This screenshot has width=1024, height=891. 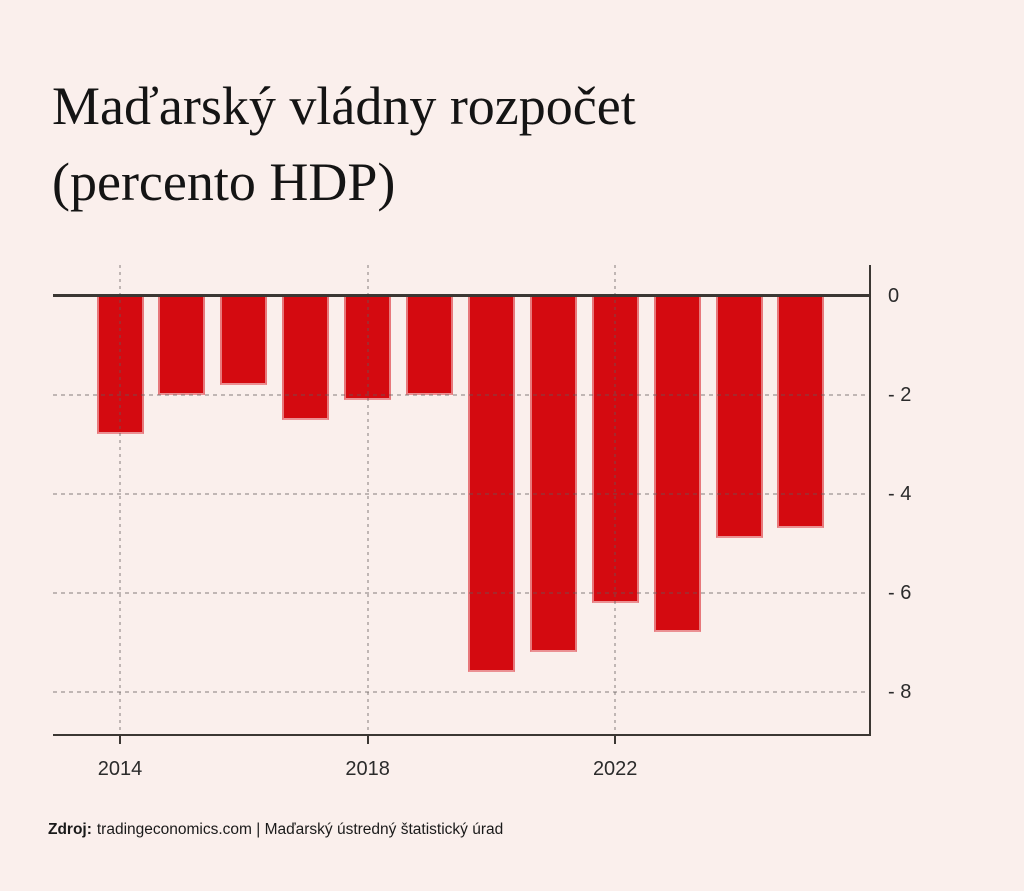 What do you see at coordinates (615, 499) in the screenshot?
I see `gridline-x-2022` at bounding box center [615, 499].